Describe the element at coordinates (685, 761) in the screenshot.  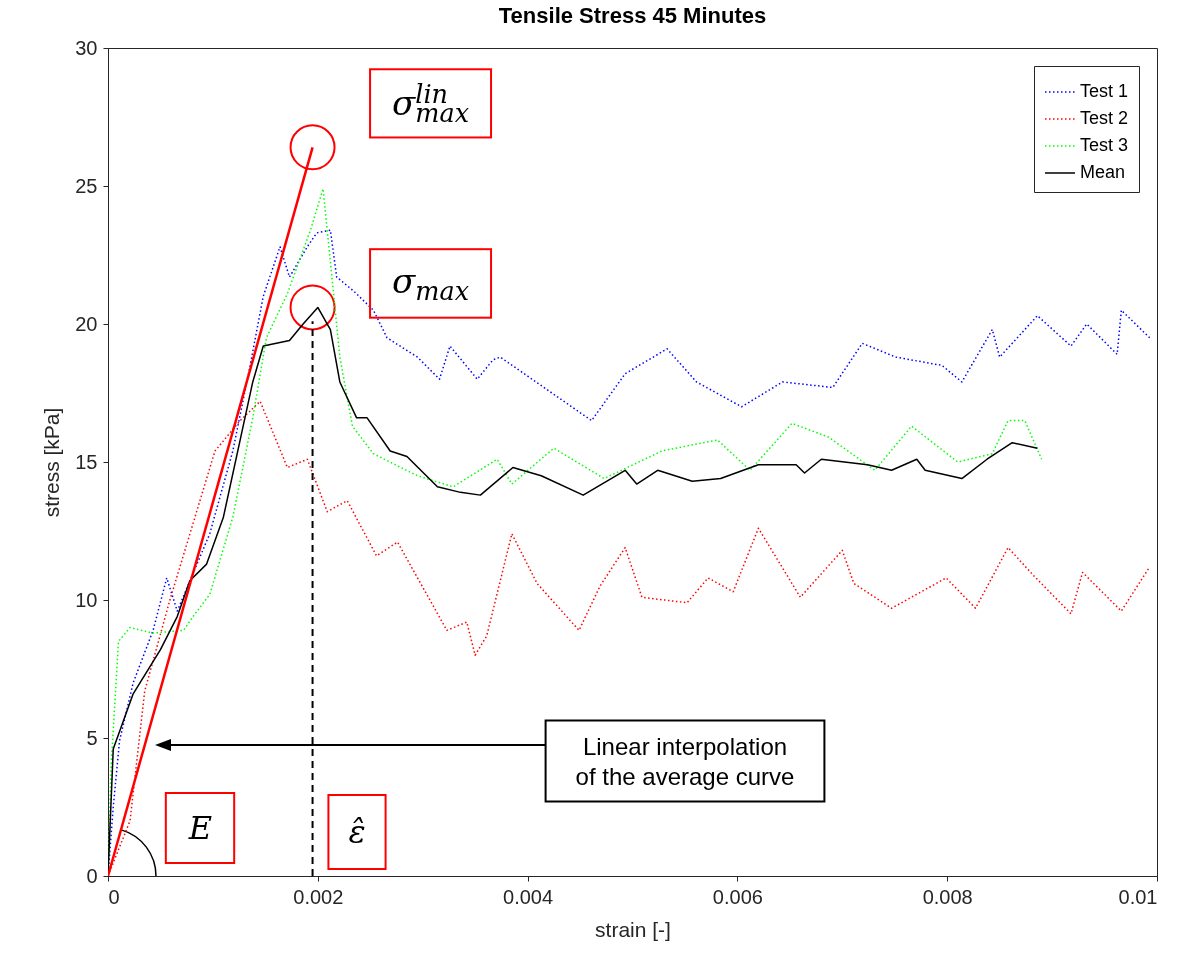
I see `annotation: Linear interpolation of the average curve` at that location.